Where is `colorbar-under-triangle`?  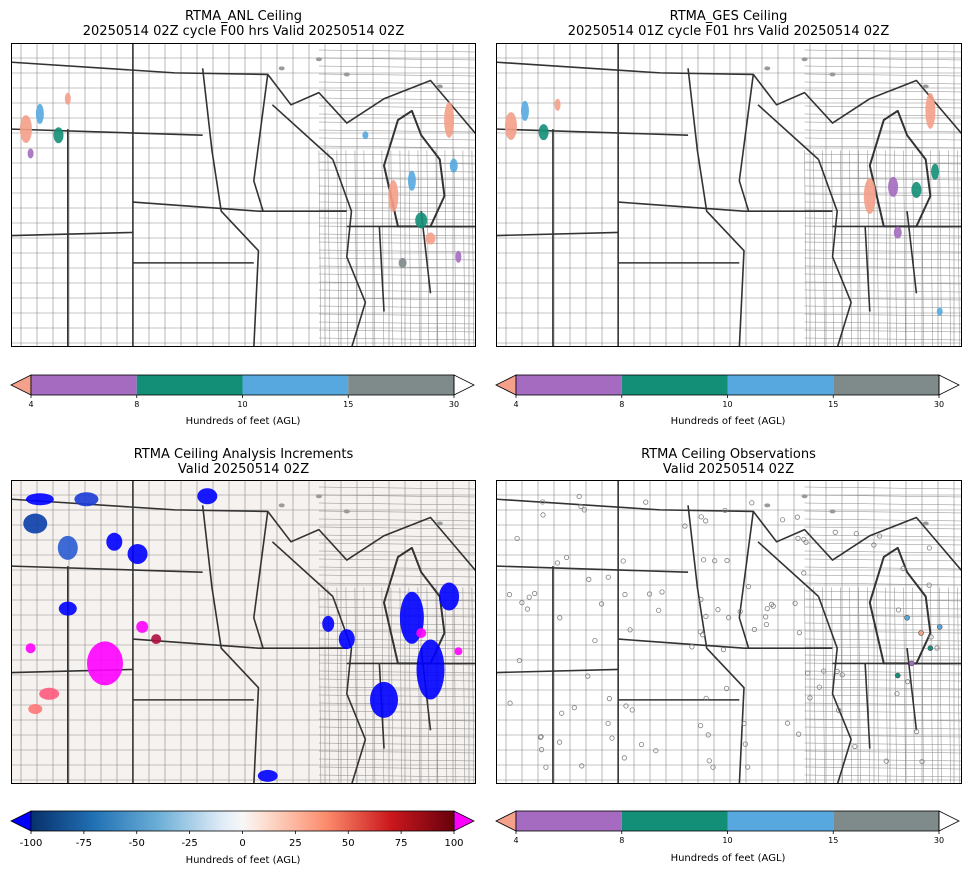 colorbar-under-triangle is located at coordinates (506, 385).